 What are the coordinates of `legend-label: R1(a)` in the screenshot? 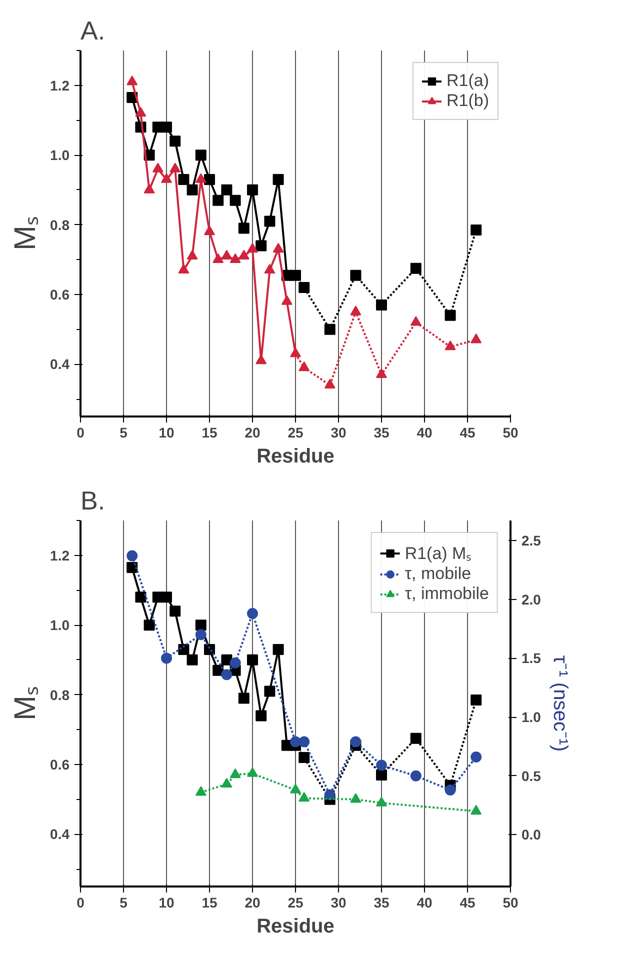 It's located at (467, 81).